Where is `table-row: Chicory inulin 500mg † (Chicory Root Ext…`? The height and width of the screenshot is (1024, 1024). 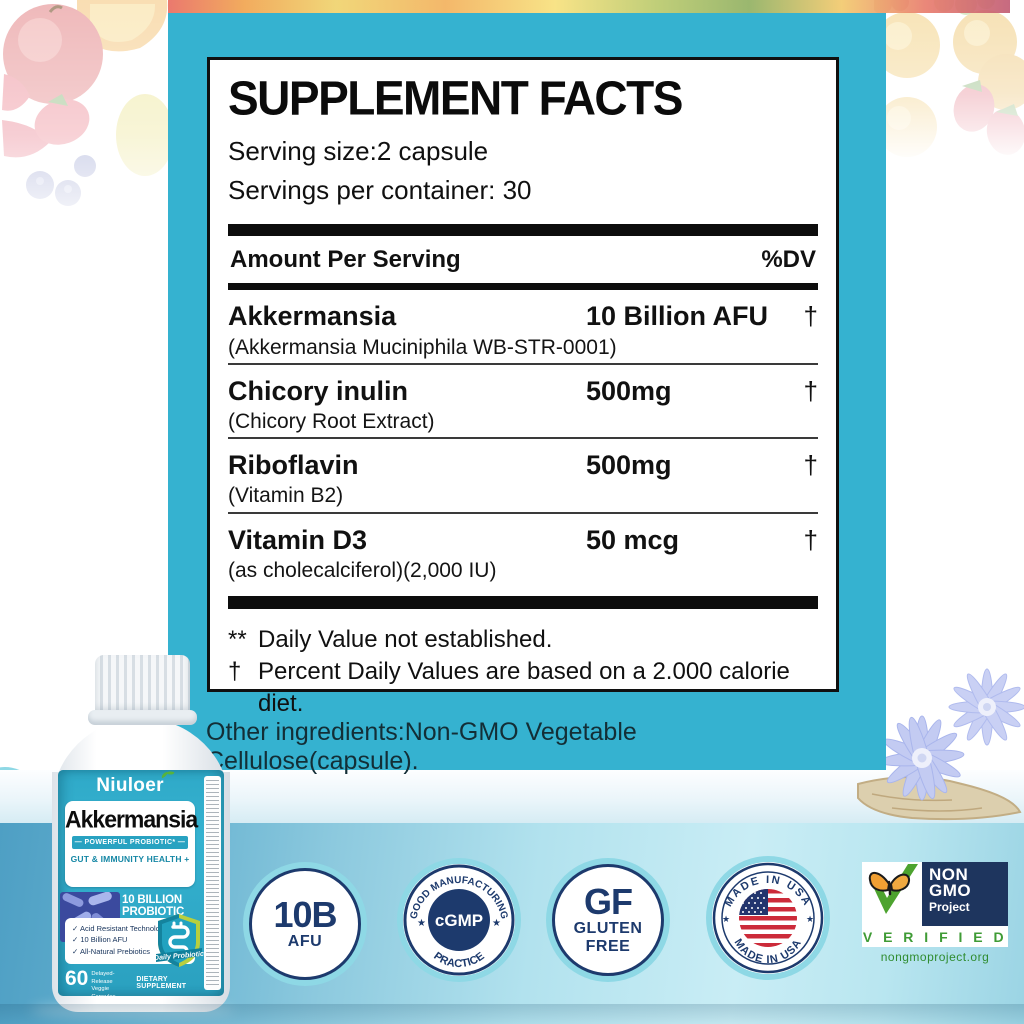 table-row: Chicory inulin 500mg † (Chicory Root Ext… is located at coordinates (523, 402).